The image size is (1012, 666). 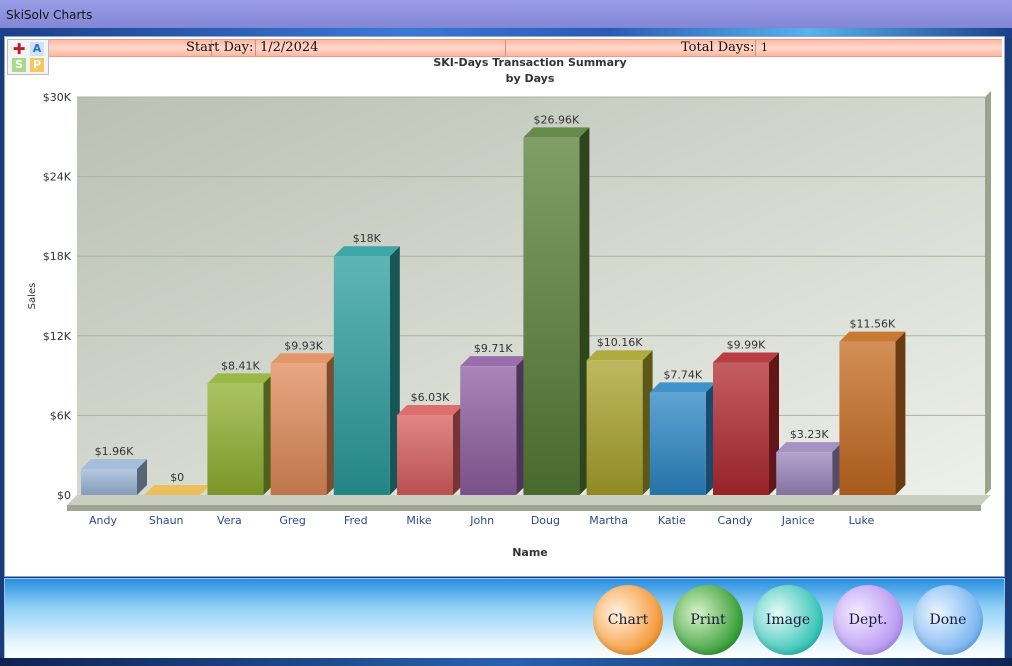 I want to click on x-tick-label: Janice, so click(x=798, y=520).